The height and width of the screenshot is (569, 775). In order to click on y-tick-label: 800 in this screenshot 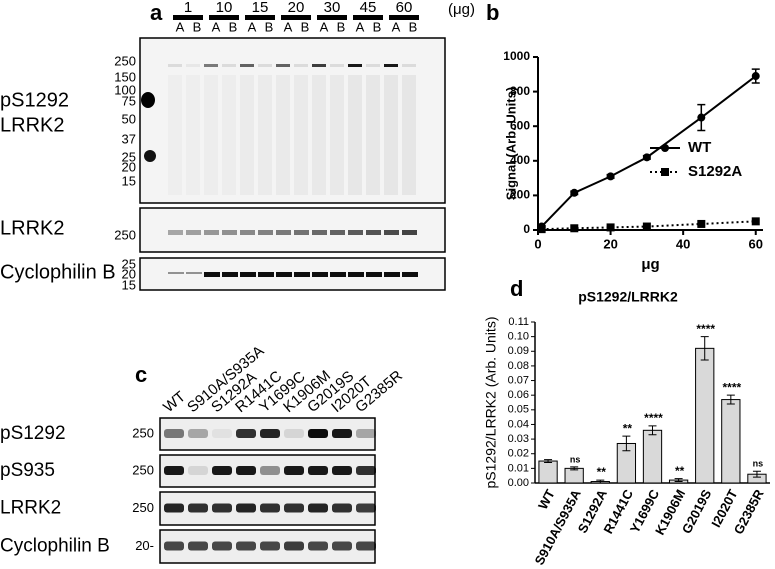, I will do `click(520, 91)`.